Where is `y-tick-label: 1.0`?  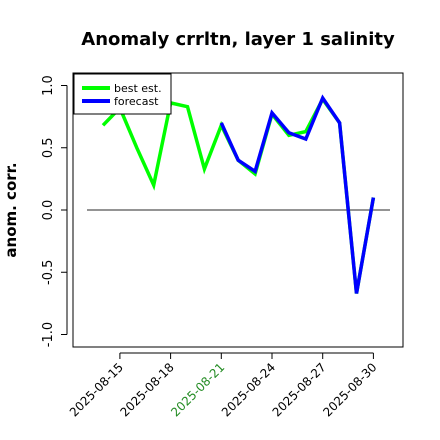 y-tick-label: 1.0 is located at coordinates (48, 85).